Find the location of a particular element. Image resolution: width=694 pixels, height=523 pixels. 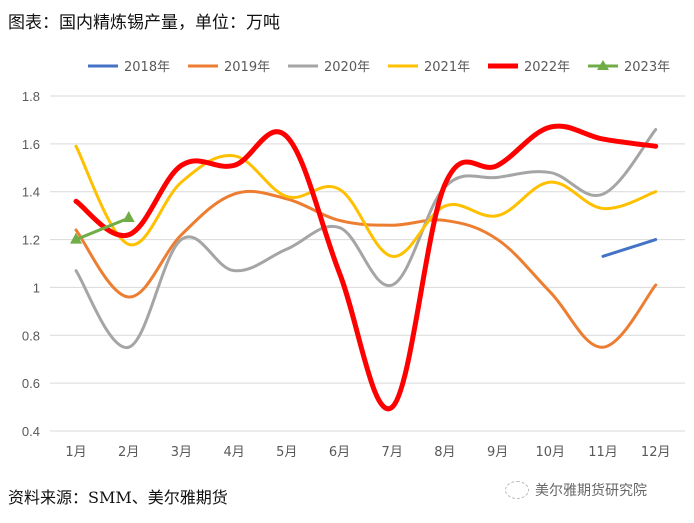

x-tick-label: 2月 is located at coordinates (128, 452).